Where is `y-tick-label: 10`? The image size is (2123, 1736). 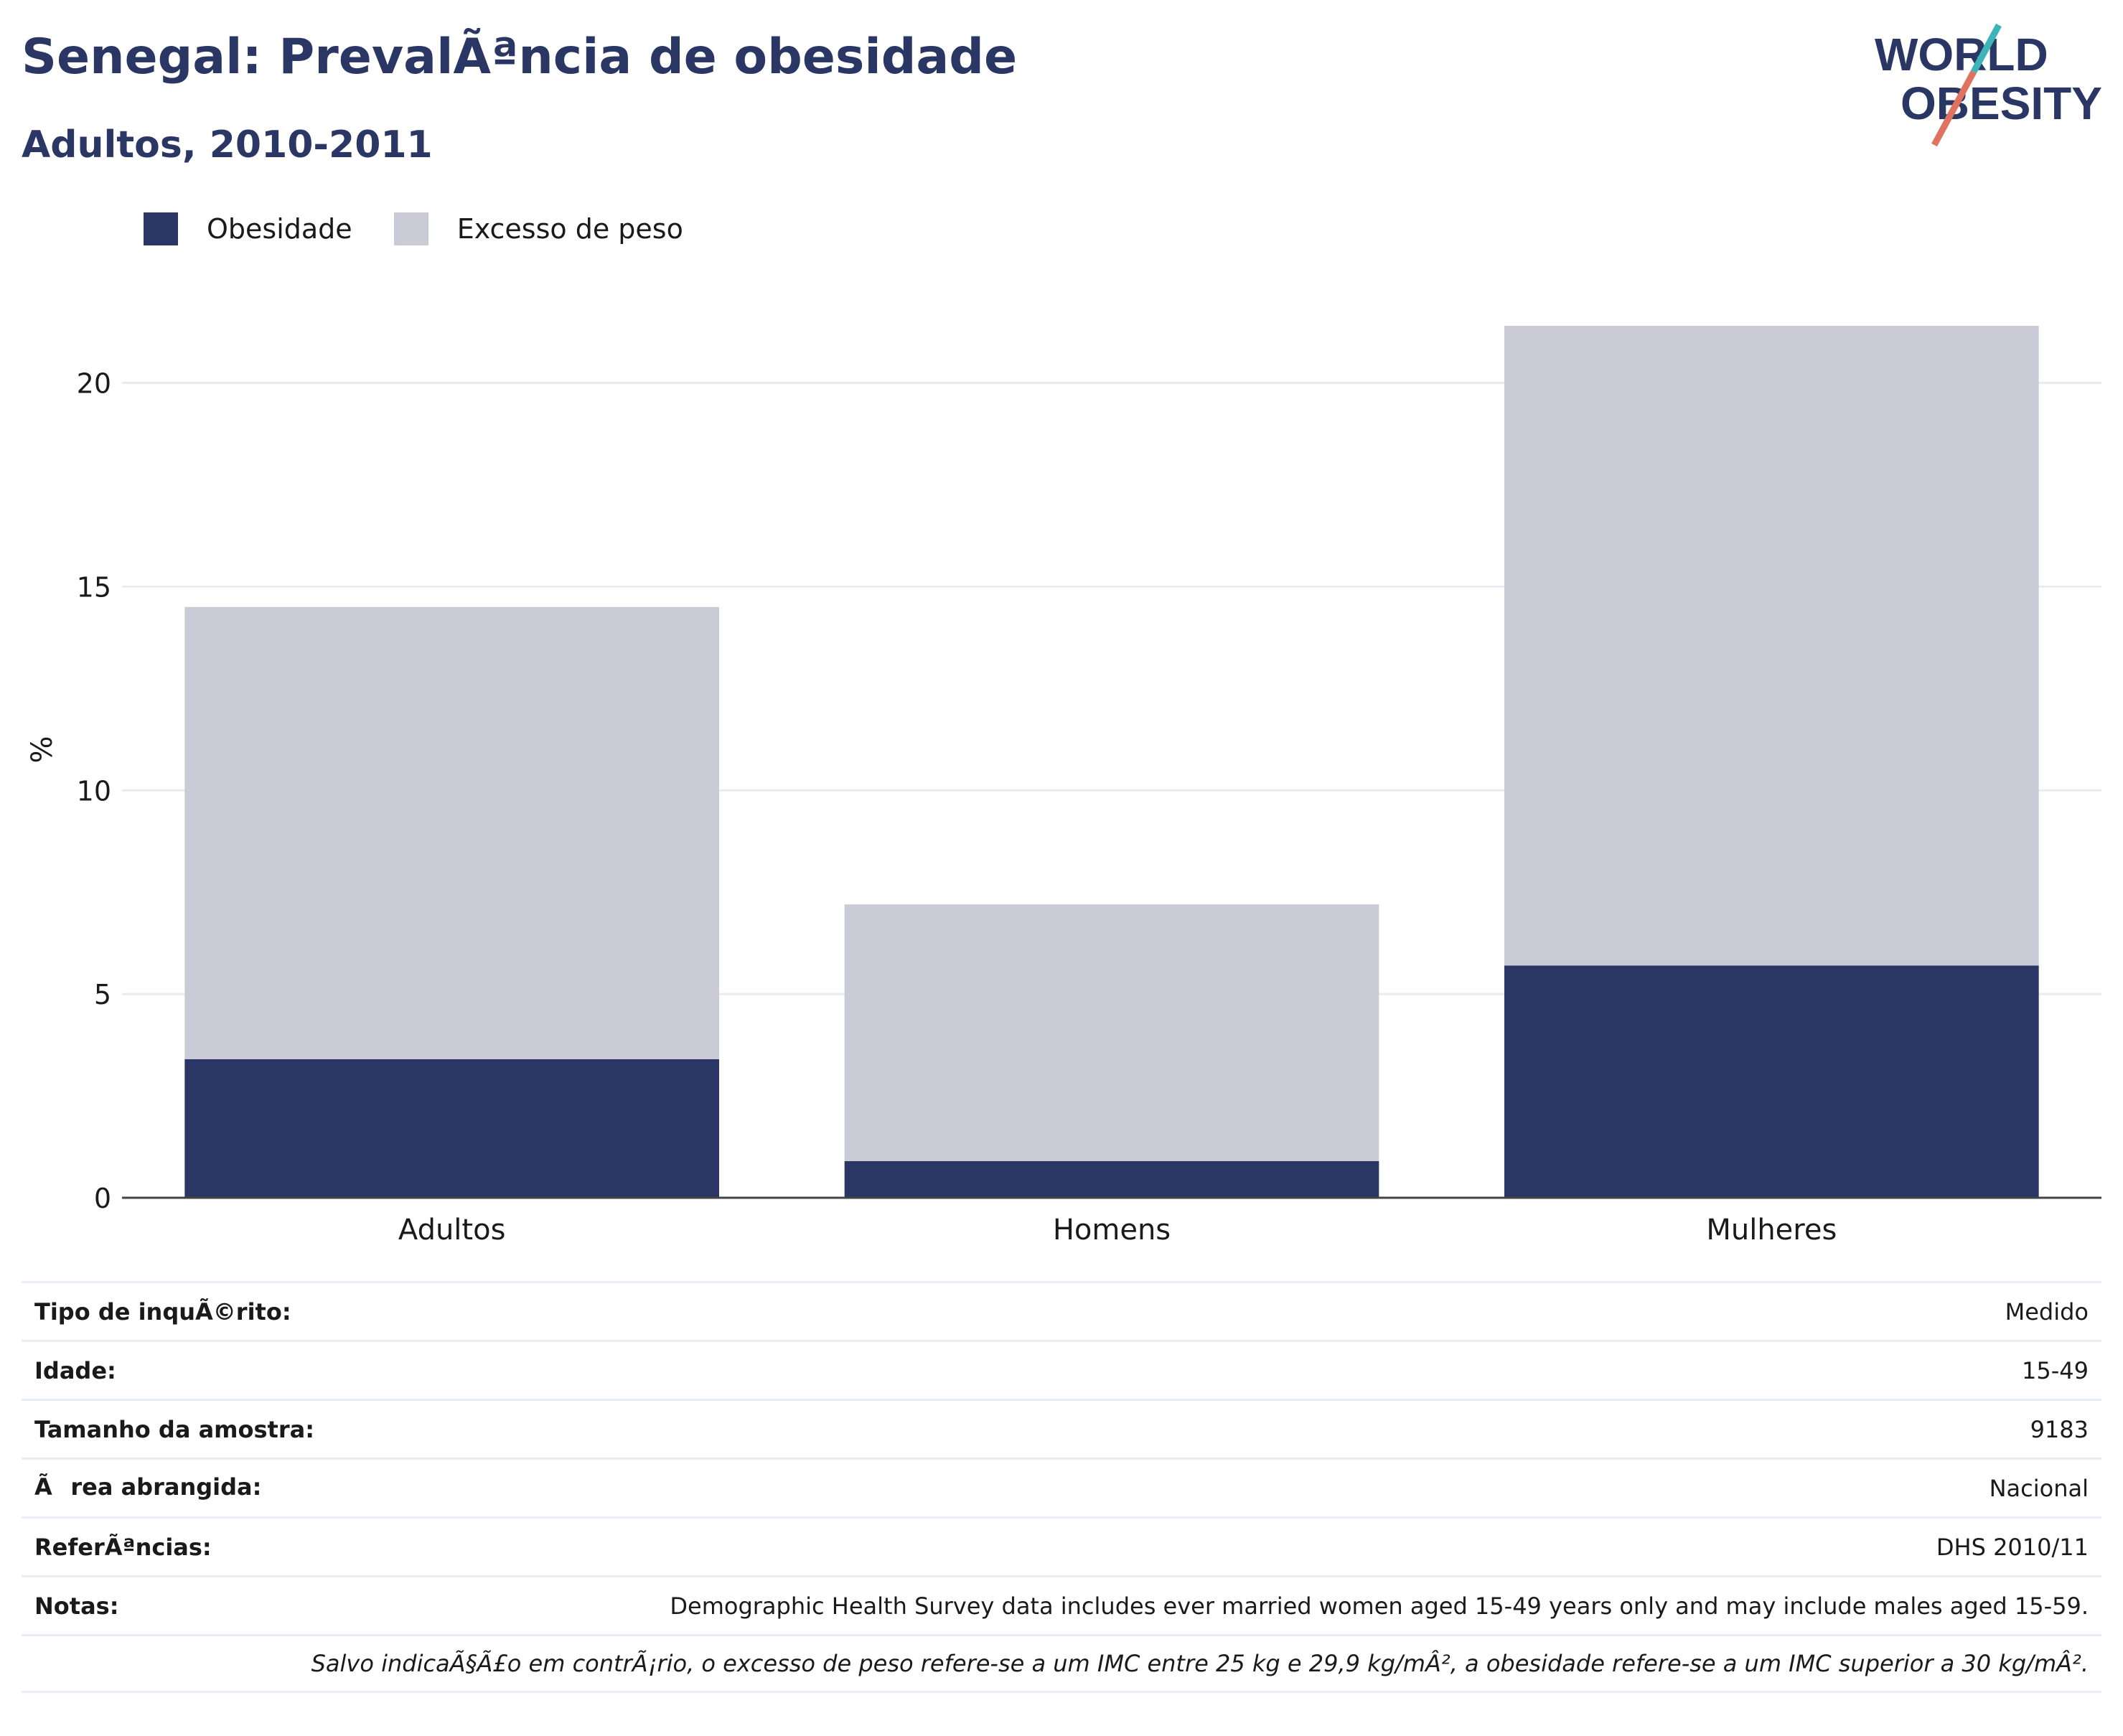
y-tick-label: 10 is located at coordinates (94, 791).